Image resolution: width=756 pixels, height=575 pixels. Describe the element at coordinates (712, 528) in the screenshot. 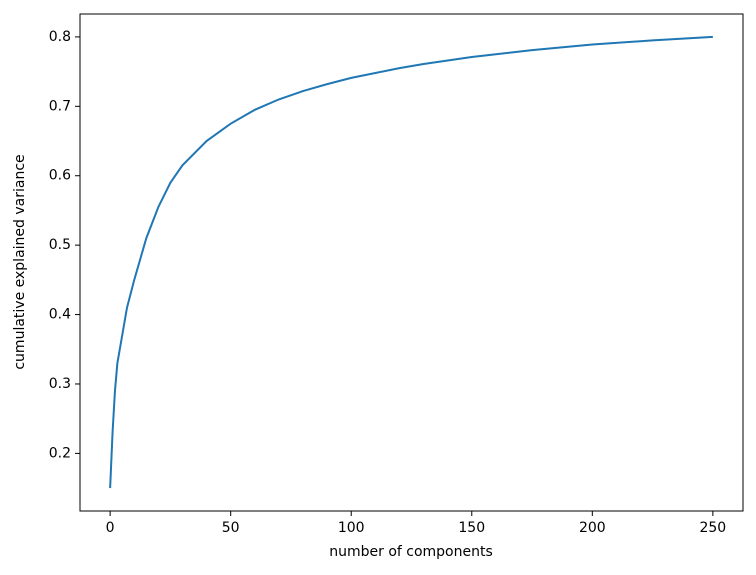

I see `x-tick-label: 250` at that location.